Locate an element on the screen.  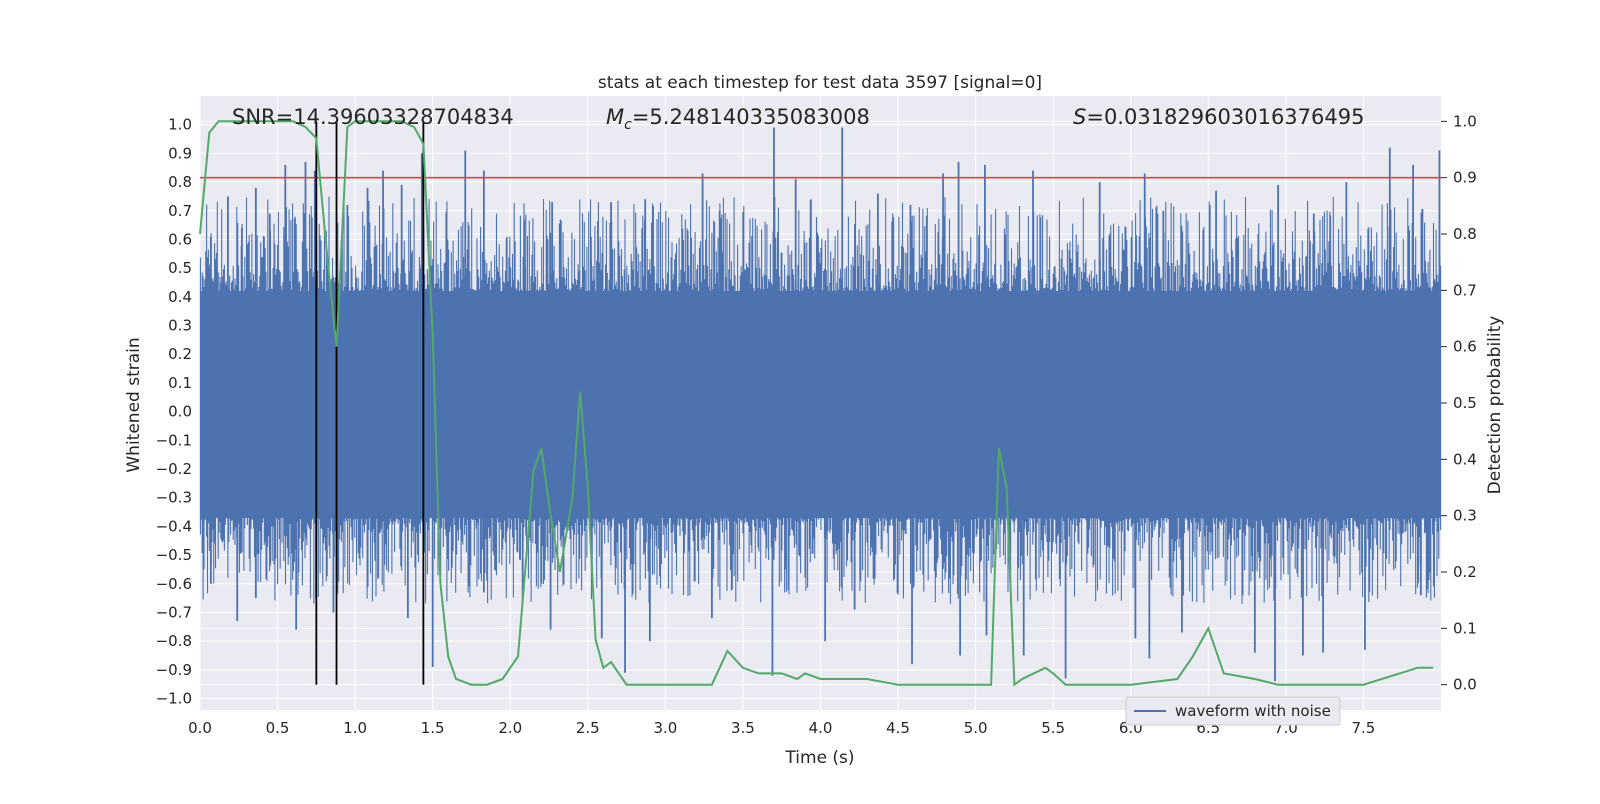
y-tick-label: −1.0 is located at coordinates (174, 699).